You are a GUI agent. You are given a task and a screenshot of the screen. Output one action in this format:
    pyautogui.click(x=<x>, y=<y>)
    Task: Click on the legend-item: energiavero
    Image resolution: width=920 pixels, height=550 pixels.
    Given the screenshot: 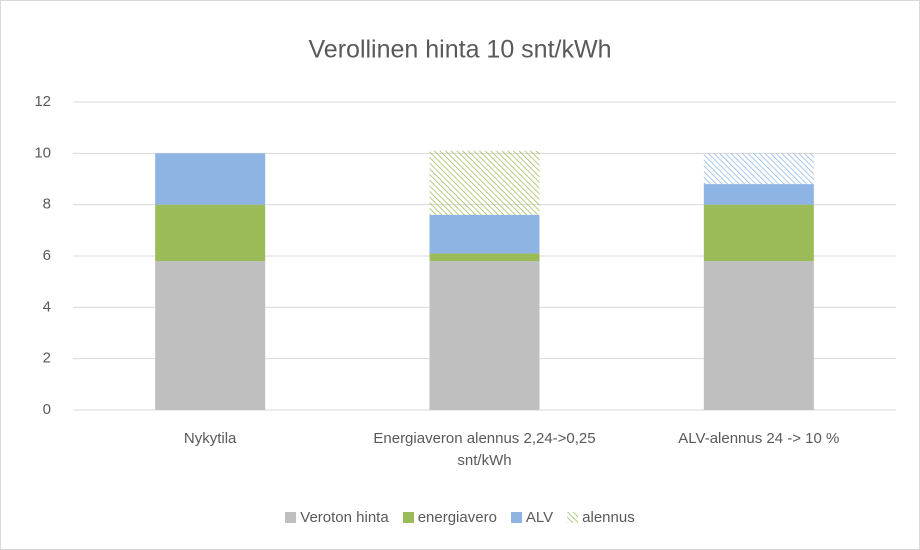 What is the action you would take?
    pyautogui.click(x=449, y=517)
    